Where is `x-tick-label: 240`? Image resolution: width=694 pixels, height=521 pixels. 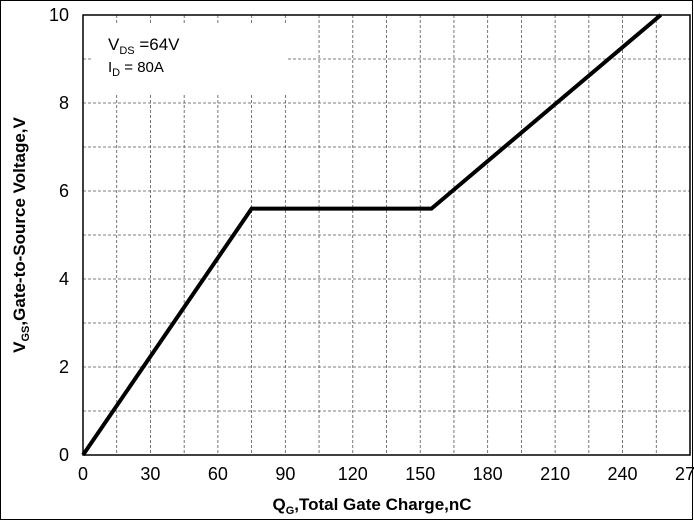 x-tick-label: 240 is located at coordinates (623, 474).